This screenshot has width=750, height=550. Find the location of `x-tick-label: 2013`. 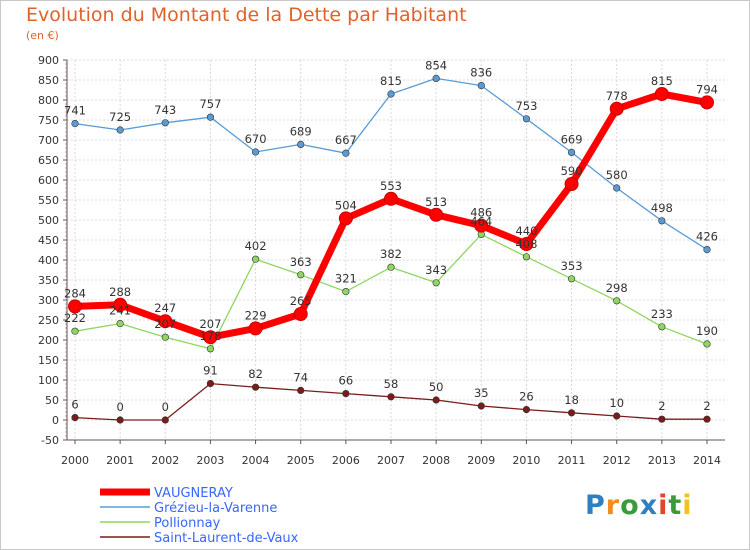

x-tick-label: 2013 is located at coordinates (662, 460).